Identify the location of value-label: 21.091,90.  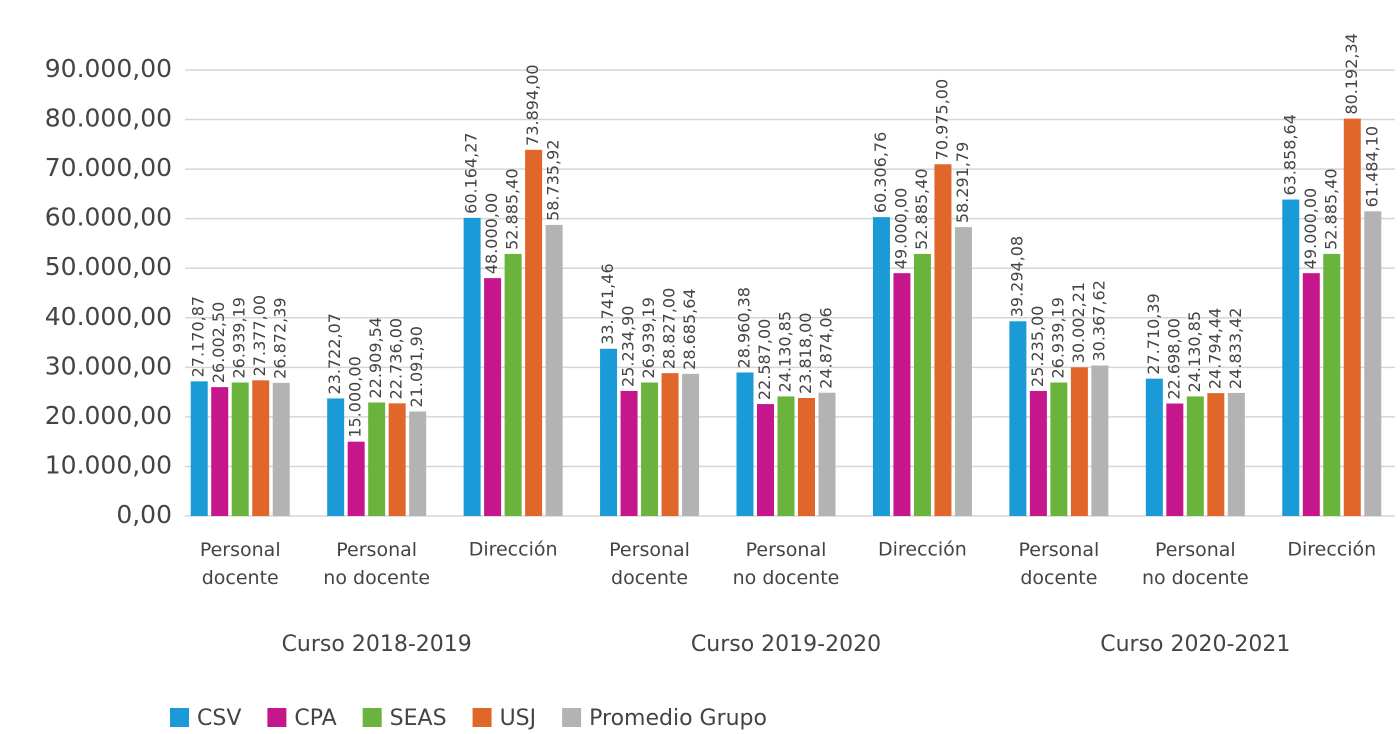
(416, 366).